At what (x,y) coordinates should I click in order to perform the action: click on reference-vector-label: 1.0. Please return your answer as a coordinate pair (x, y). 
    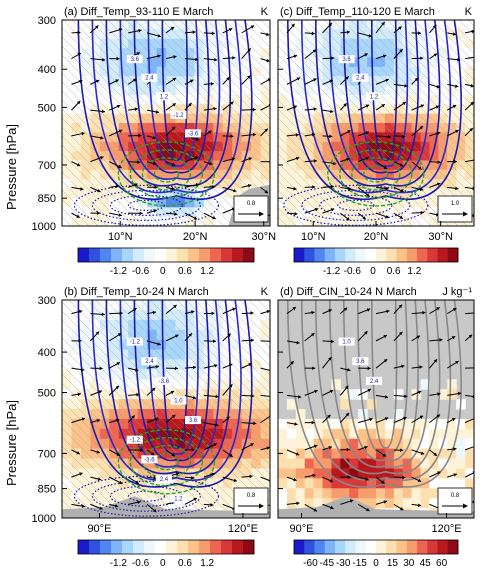
    Looking at the image, I should click on (455, 204).